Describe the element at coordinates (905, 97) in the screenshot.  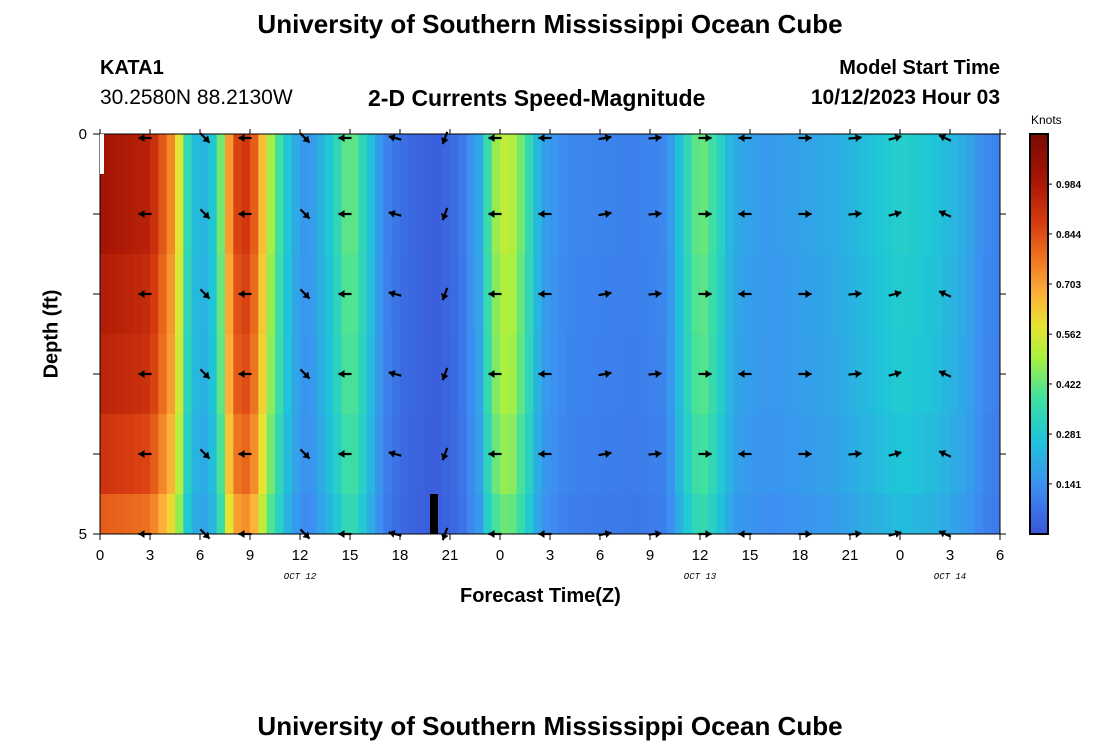
I see `model-start-time: 10/12/2023 Hour 03` at that location.